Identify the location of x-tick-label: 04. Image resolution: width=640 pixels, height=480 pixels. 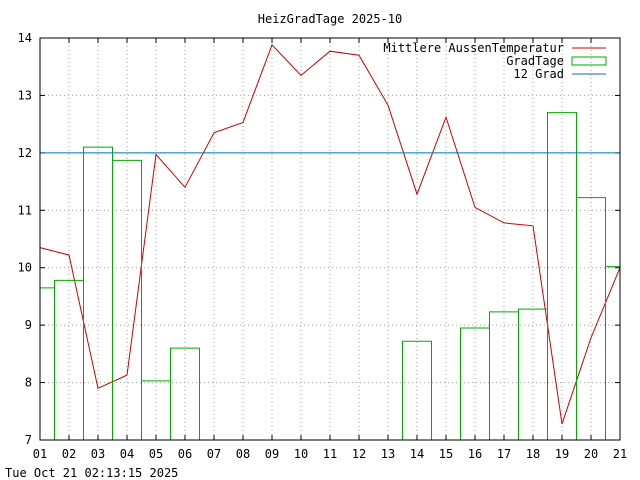
(127, 454).